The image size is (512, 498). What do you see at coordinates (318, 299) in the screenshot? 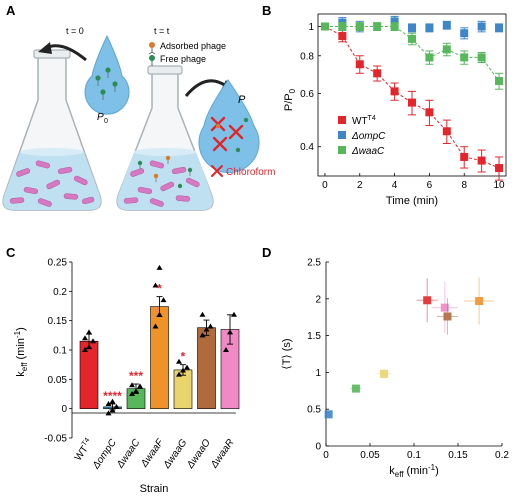
I see `y-tick-label: 2` at bounding box center [318, 299].